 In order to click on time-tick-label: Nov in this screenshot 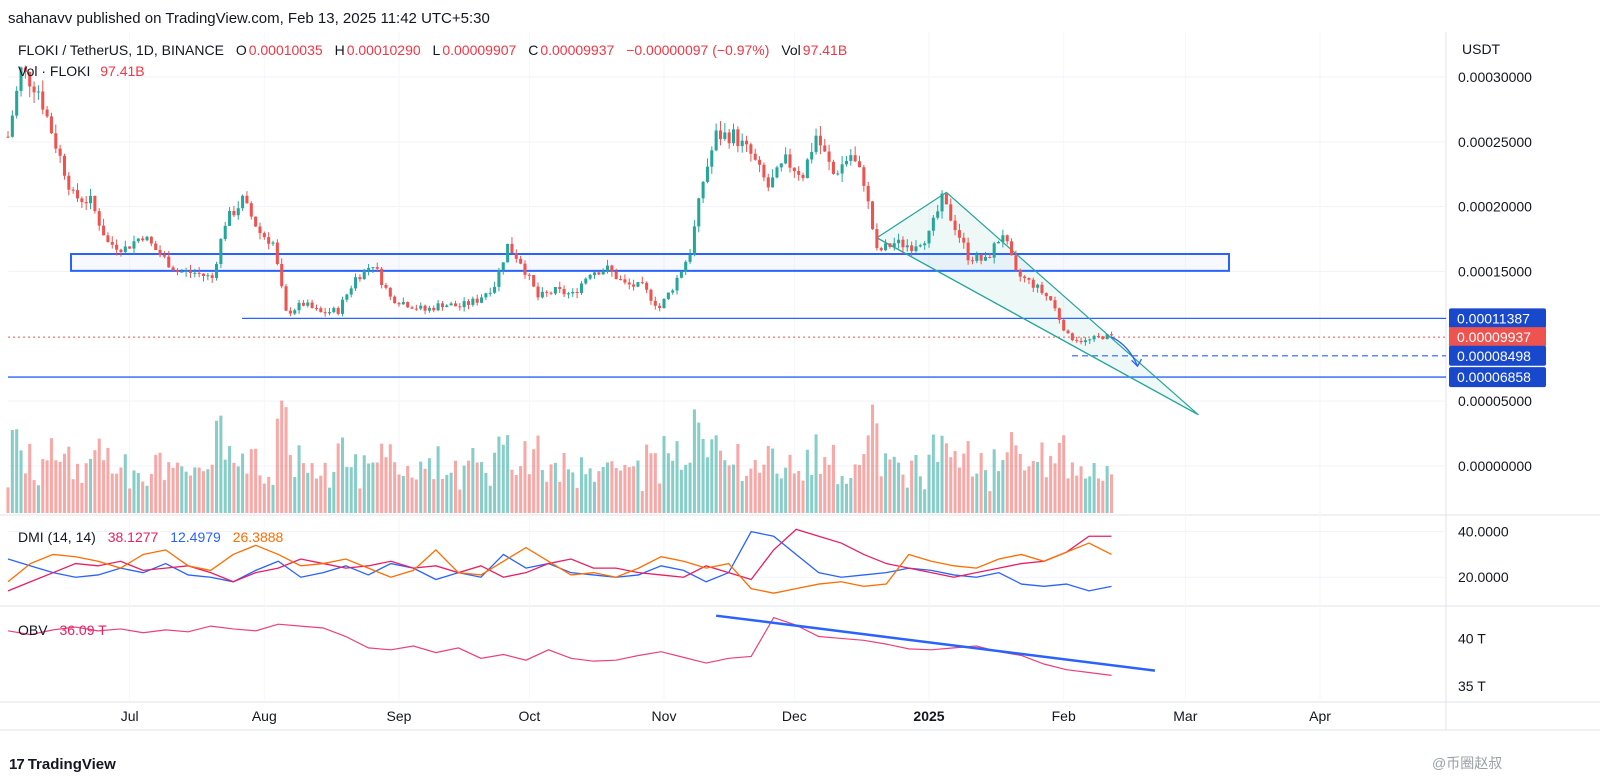, I will do `click(664, 716)`.